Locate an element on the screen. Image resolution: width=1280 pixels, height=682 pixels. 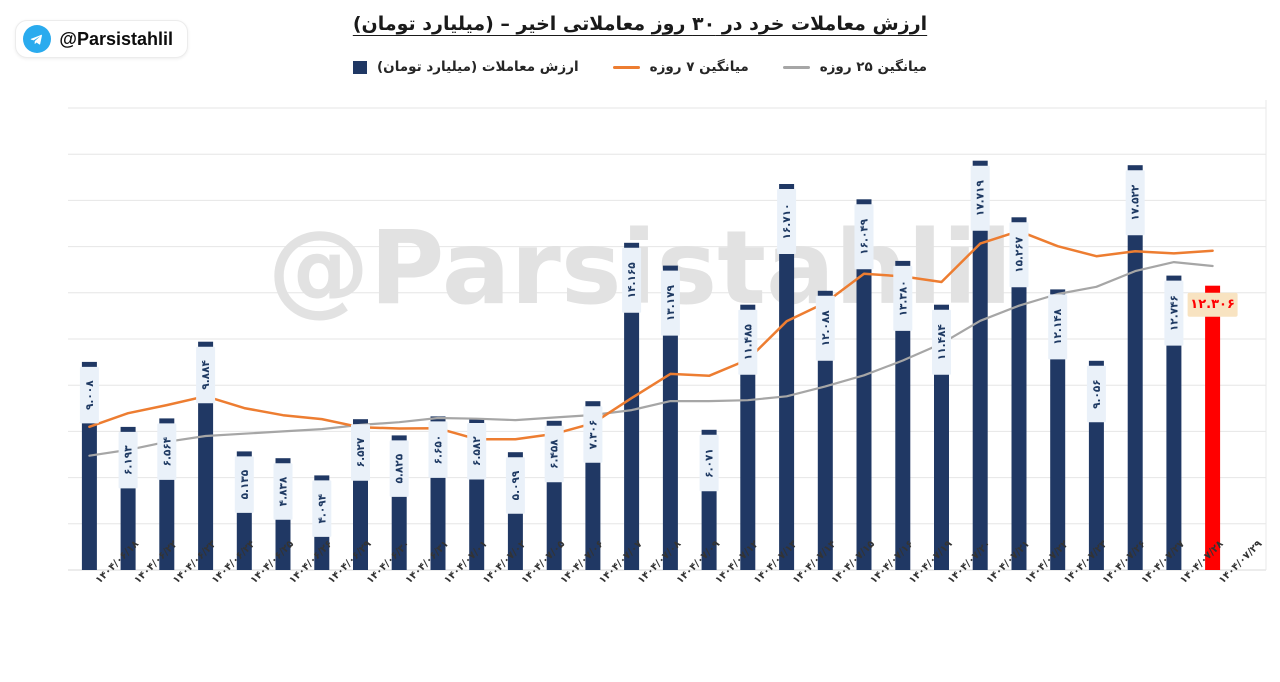
bar-value-label: ۴.۸۳۸ is located at coordinates (284, 491).